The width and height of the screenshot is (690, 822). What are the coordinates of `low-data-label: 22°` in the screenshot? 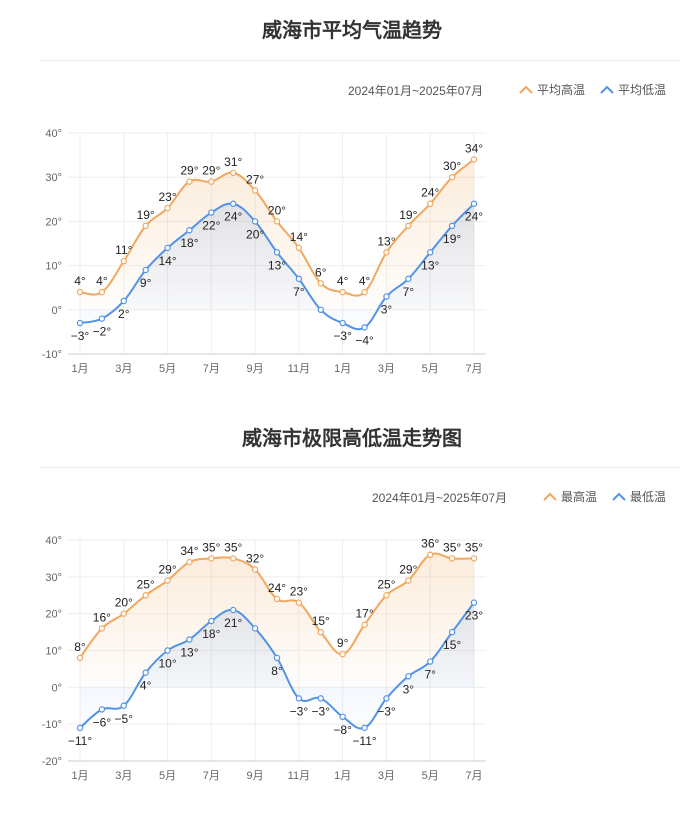 It's located at (211, 226).